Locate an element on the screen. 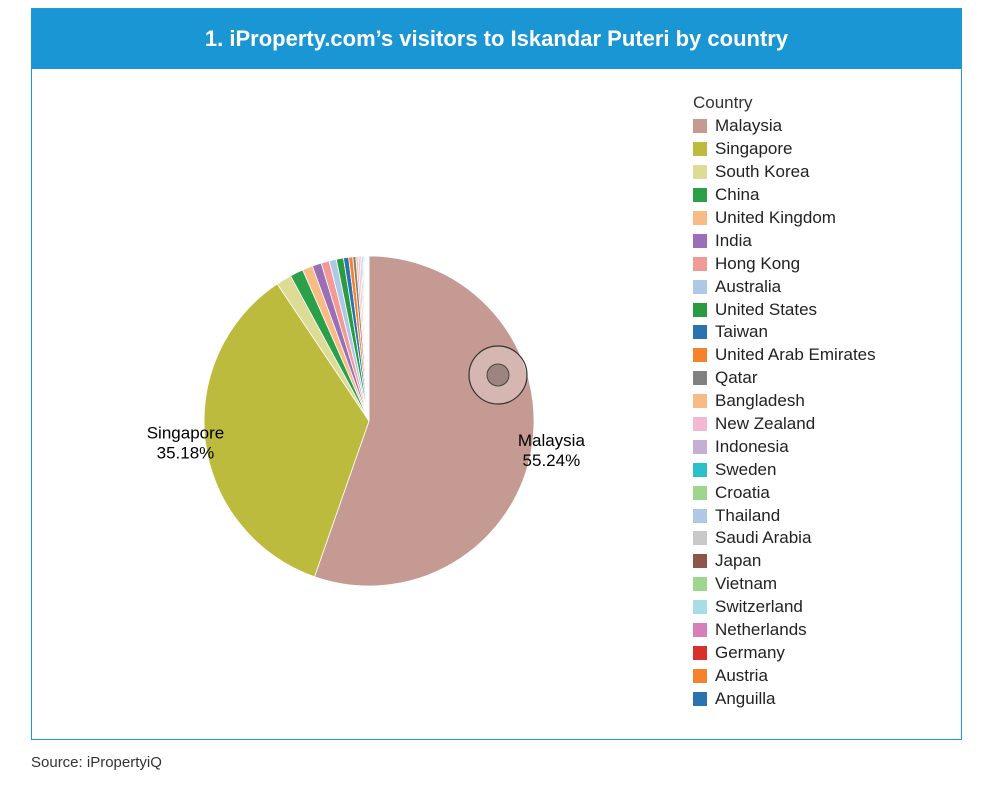 This screenshot has height=787, width=1000. hover-marker is located at coordinates (498, 375).